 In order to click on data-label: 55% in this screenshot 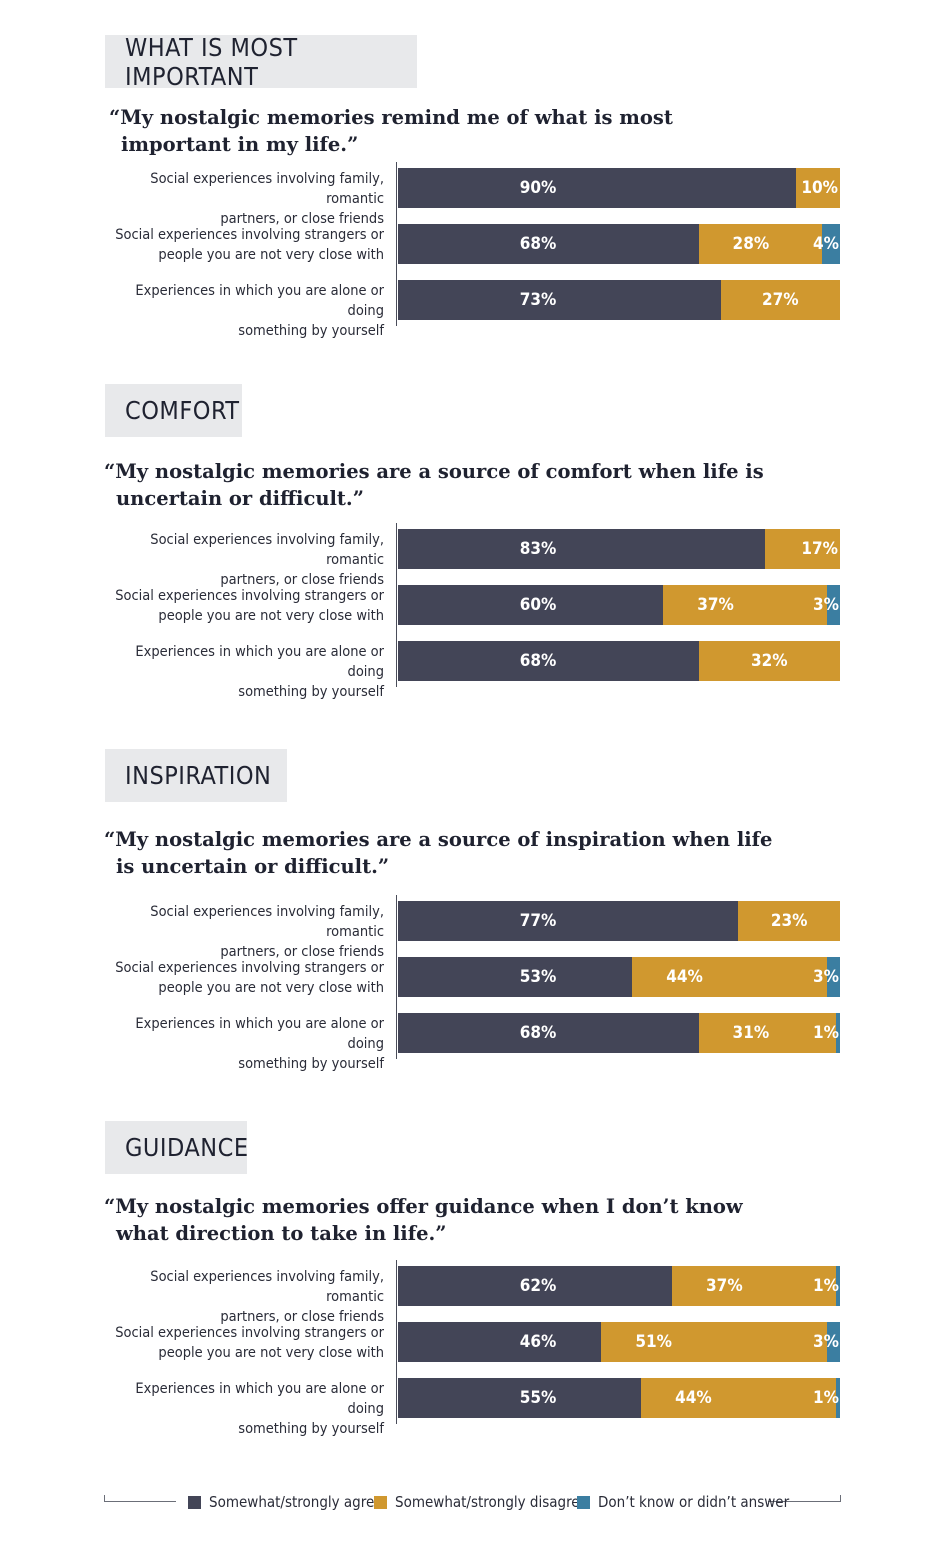, I will do `click(538, 1398)`.